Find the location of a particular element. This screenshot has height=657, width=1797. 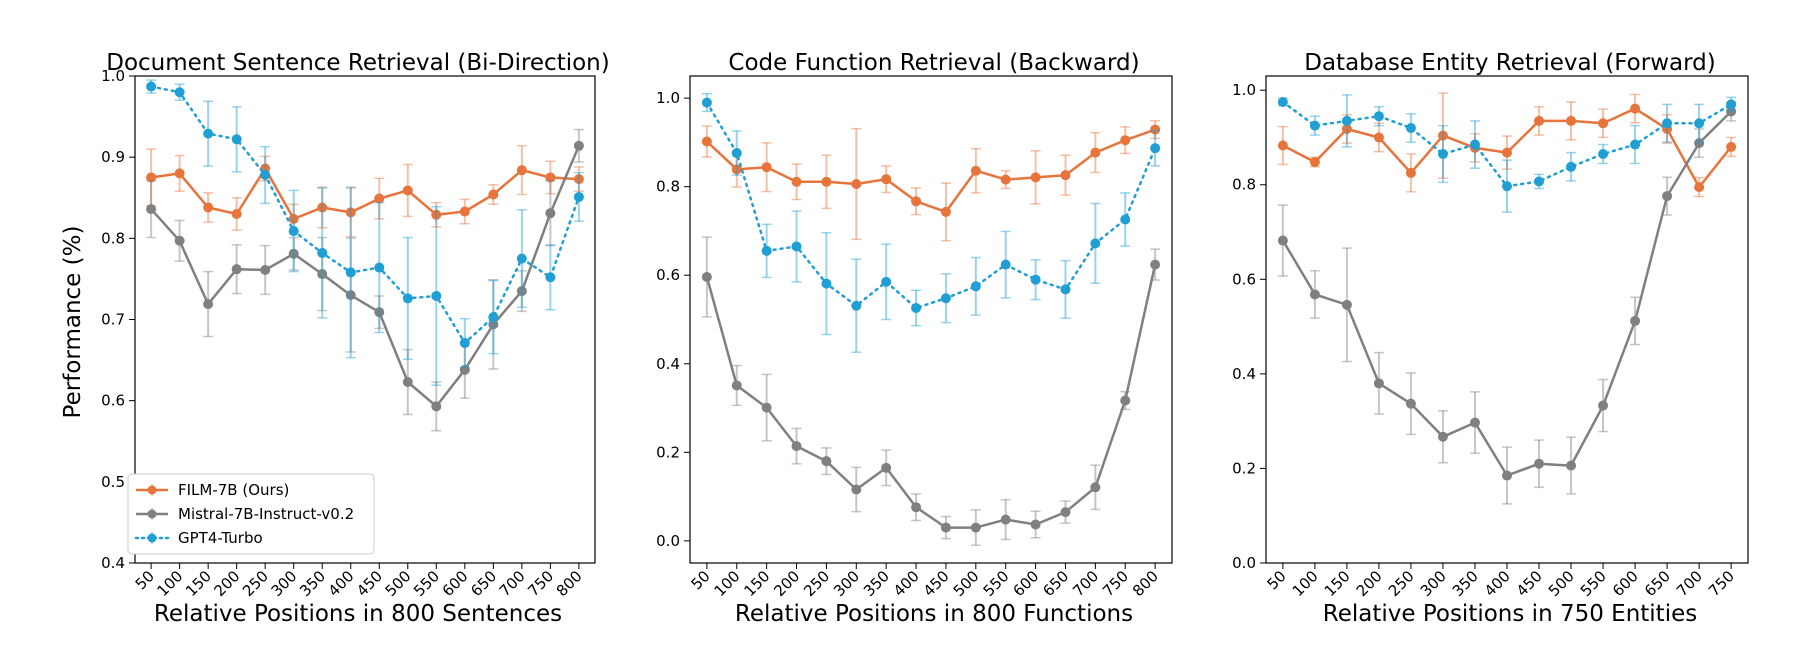

plot-area is located at coordinates (365, 255).